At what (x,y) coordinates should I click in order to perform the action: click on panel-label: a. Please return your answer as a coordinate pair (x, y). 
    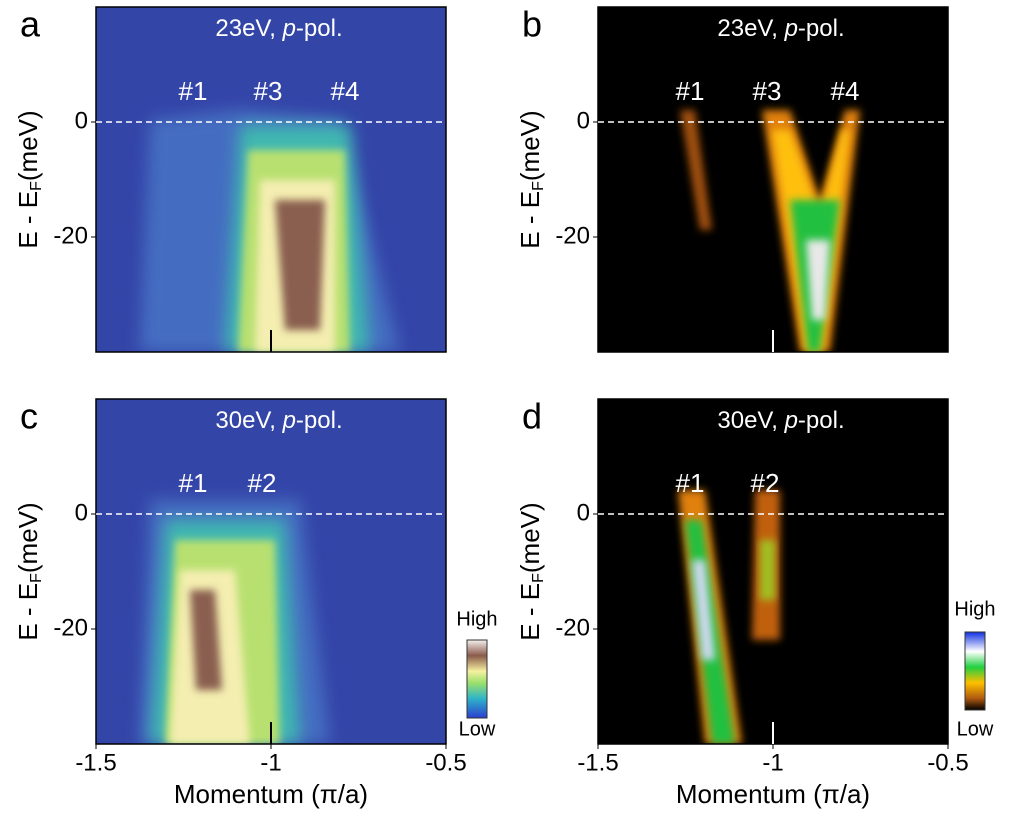
    Looking at the image, I should click on (30, 24).